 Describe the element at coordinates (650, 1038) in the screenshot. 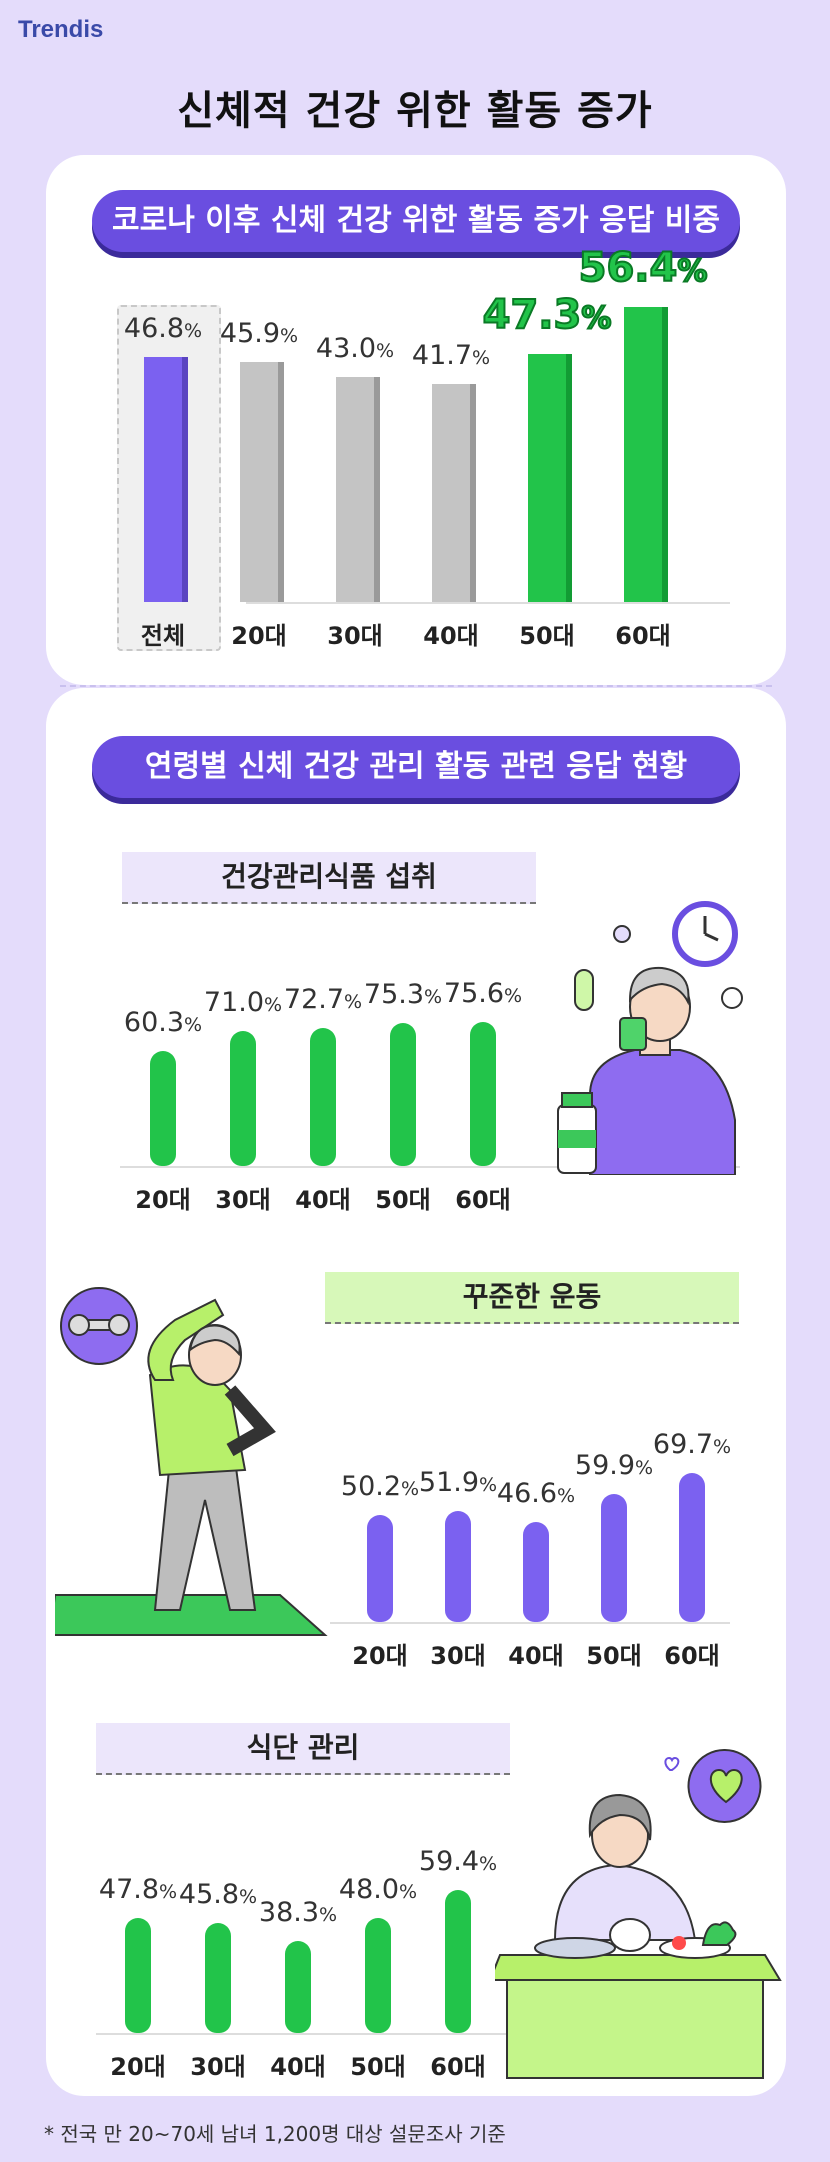

I see `man-drinking-illustration` at that location.